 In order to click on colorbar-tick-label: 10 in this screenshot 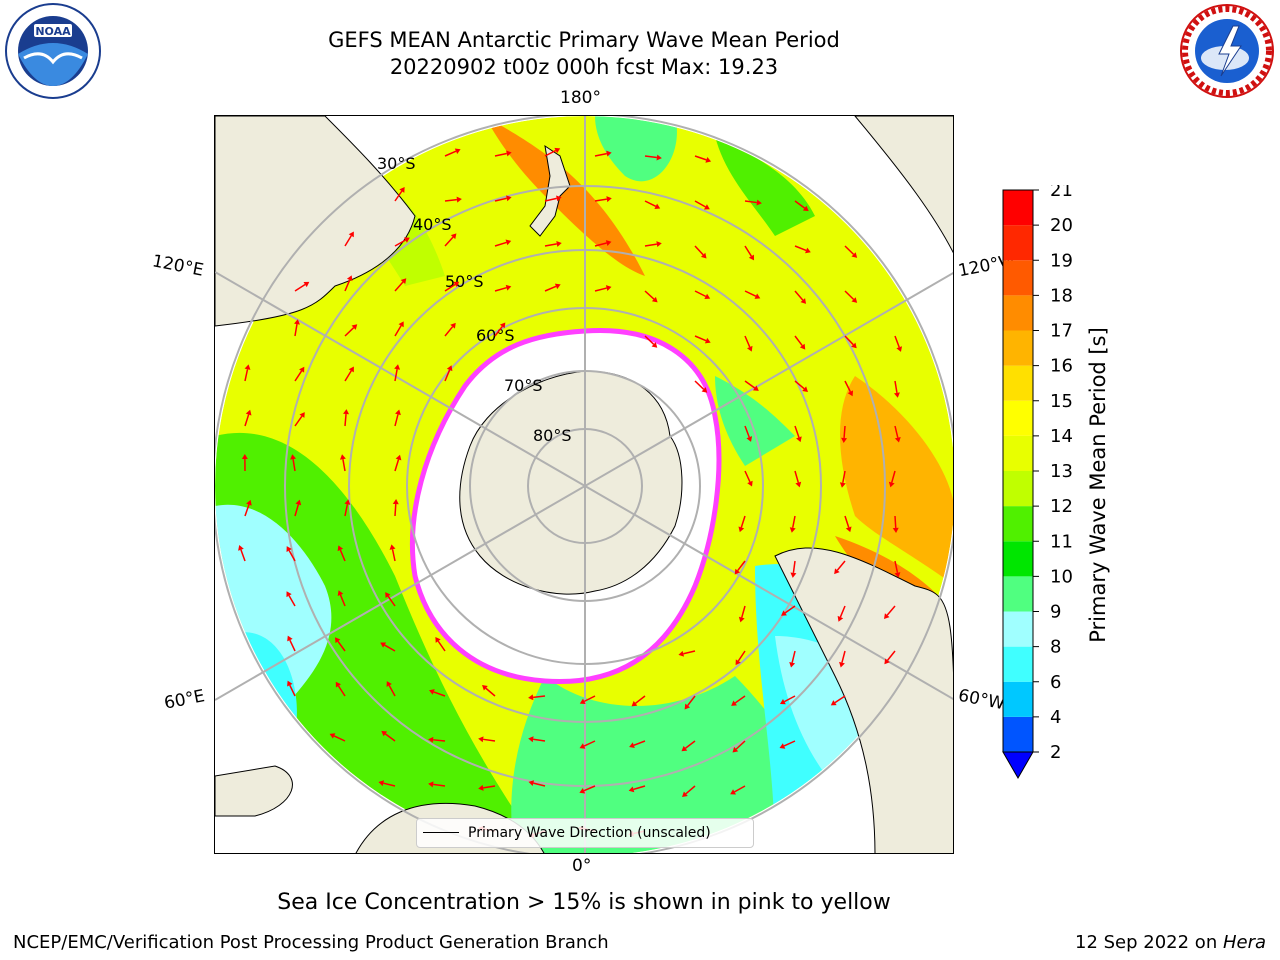, I will do `click(1061, 576)`.